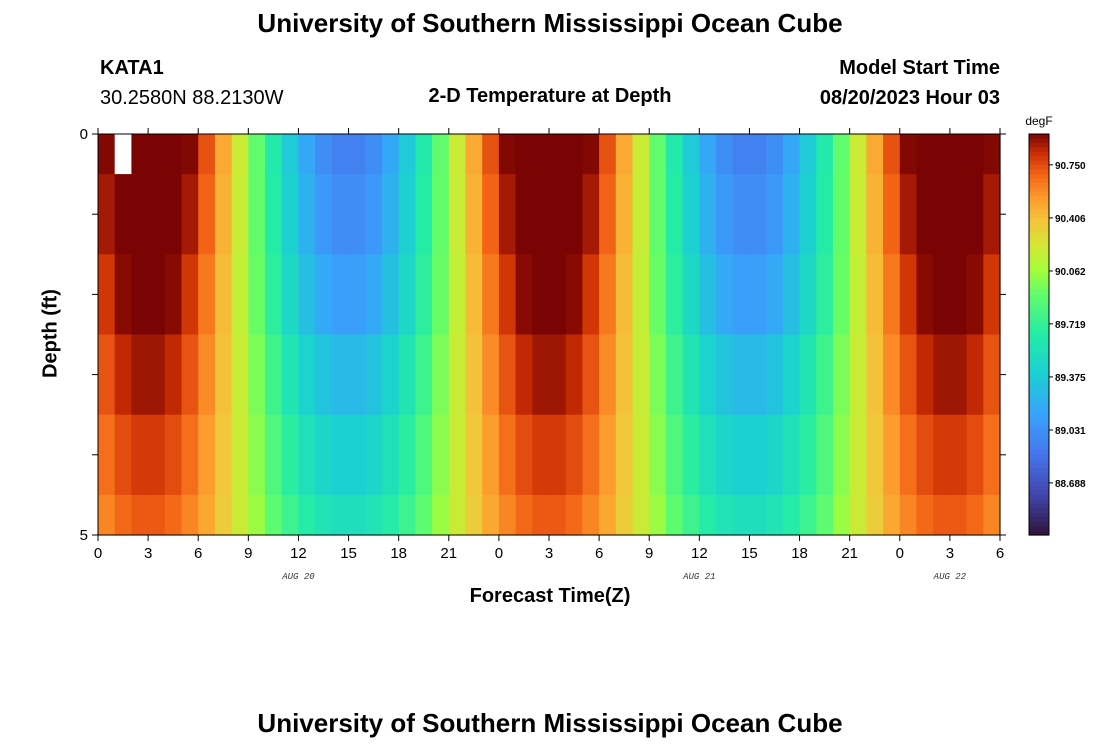 This screenshot has width=1100, height=750. I want to click on colorbar-unit: degF, so click(1038, 121).